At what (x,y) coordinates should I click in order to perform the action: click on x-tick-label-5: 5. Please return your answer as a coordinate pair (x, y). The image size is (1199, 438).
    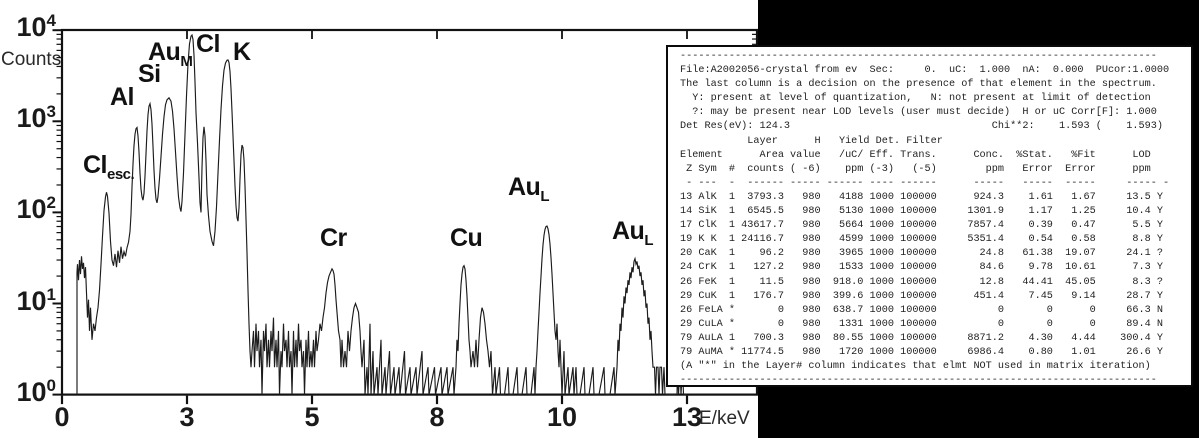
    Looking at the image, I should click on (312, 417).